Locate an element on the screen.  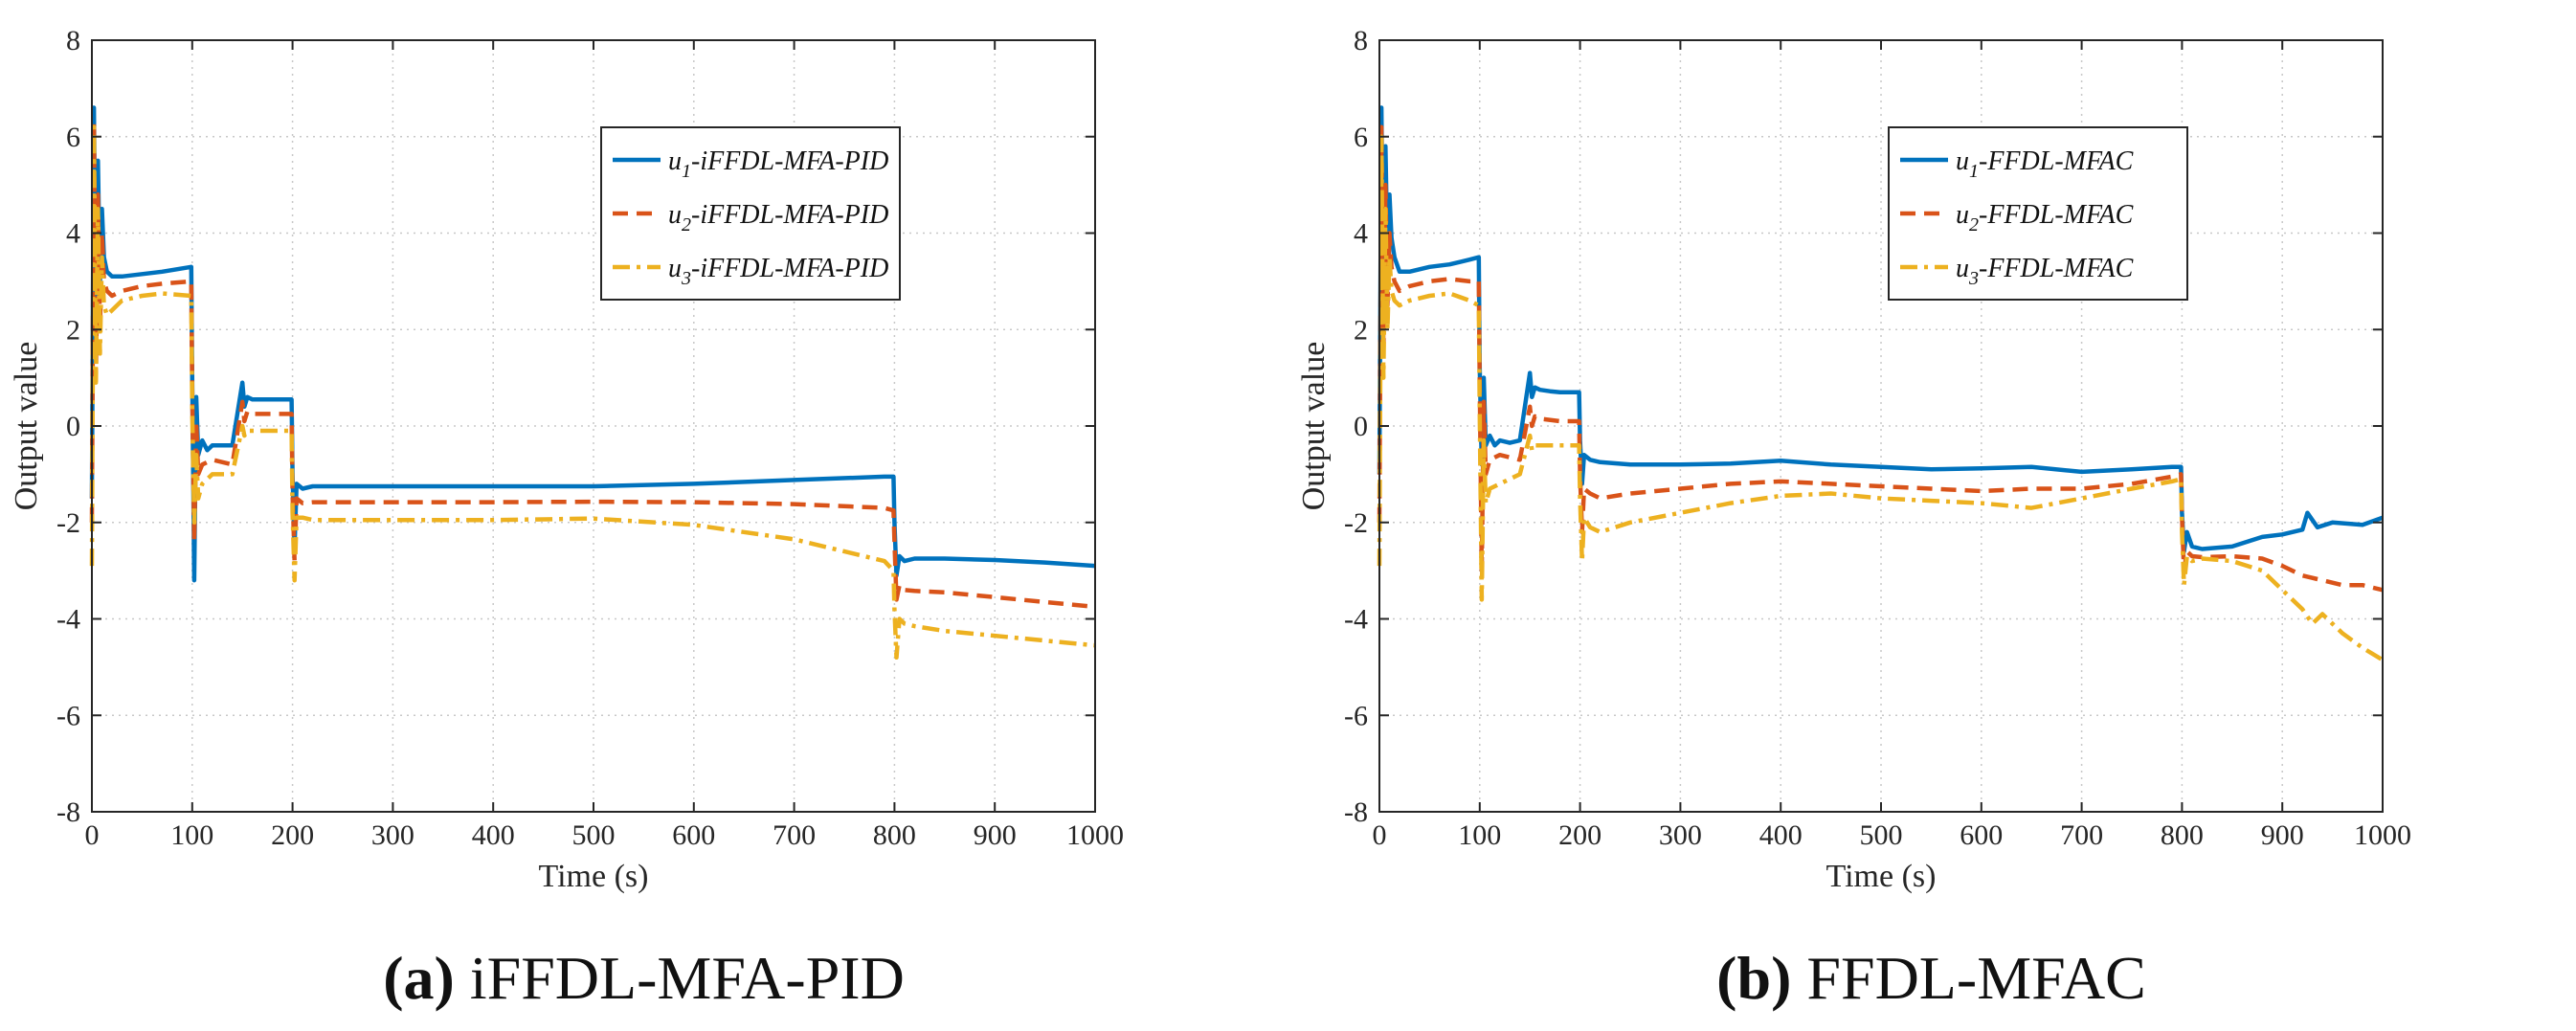
caption-a-text: iFFDL-MFA-PID is located at coordinates (679, 978).